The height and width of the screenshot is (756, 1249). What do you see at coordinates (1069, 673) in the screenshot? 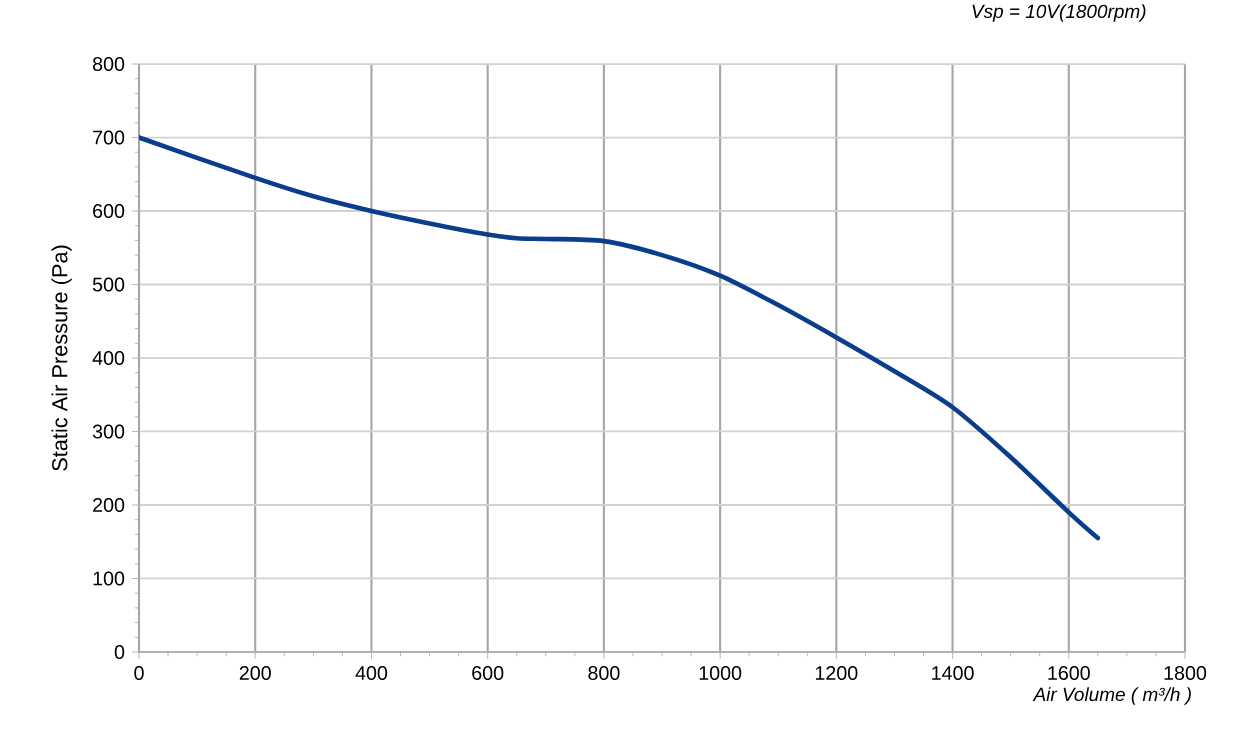
I see `x-tick-label: 1600` at bounding box center [1069, 673].